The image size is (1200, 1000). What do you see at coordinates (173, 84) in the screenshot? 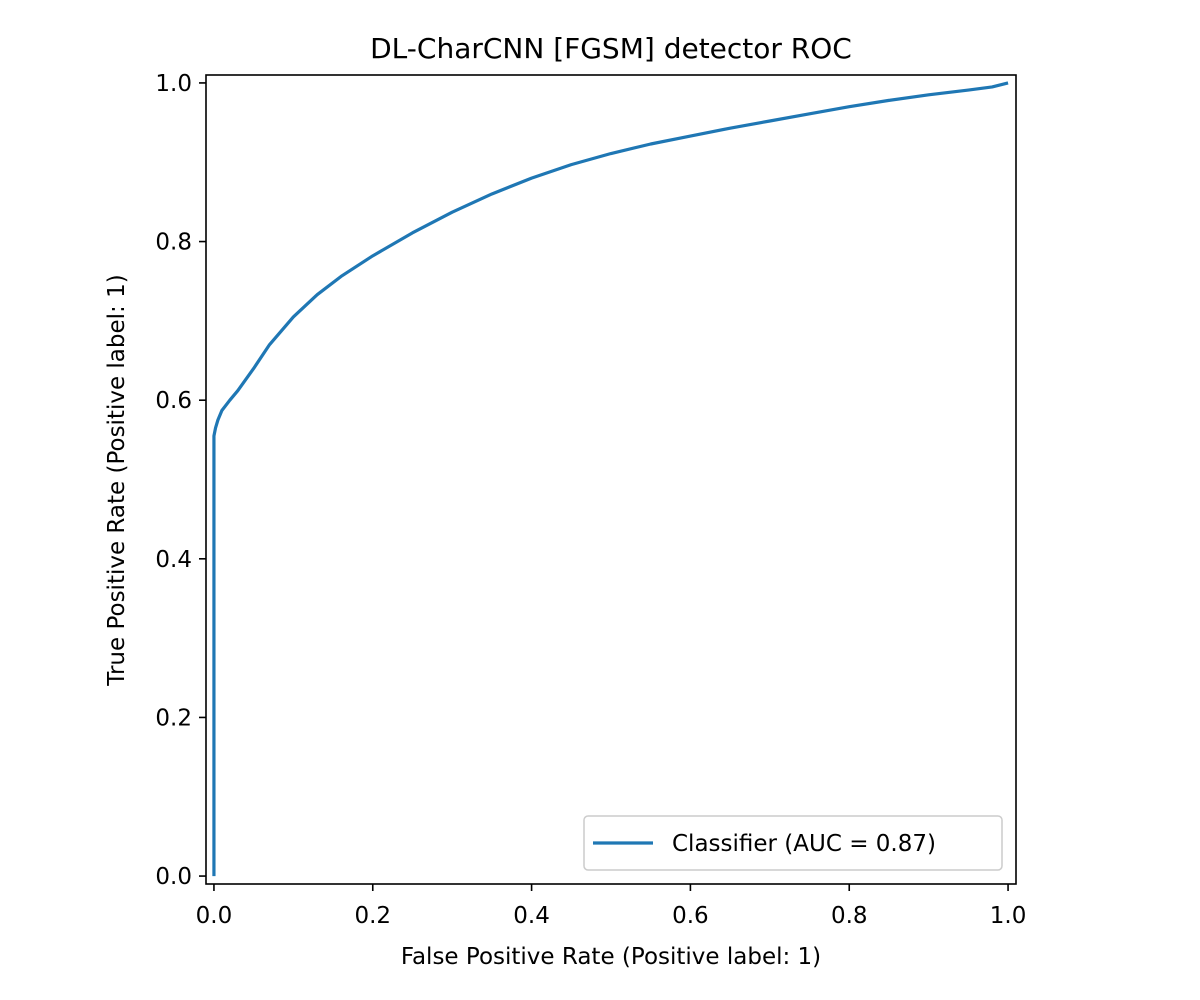
I see `y-tick-label: 1.0` at bounding box center [173, 84].